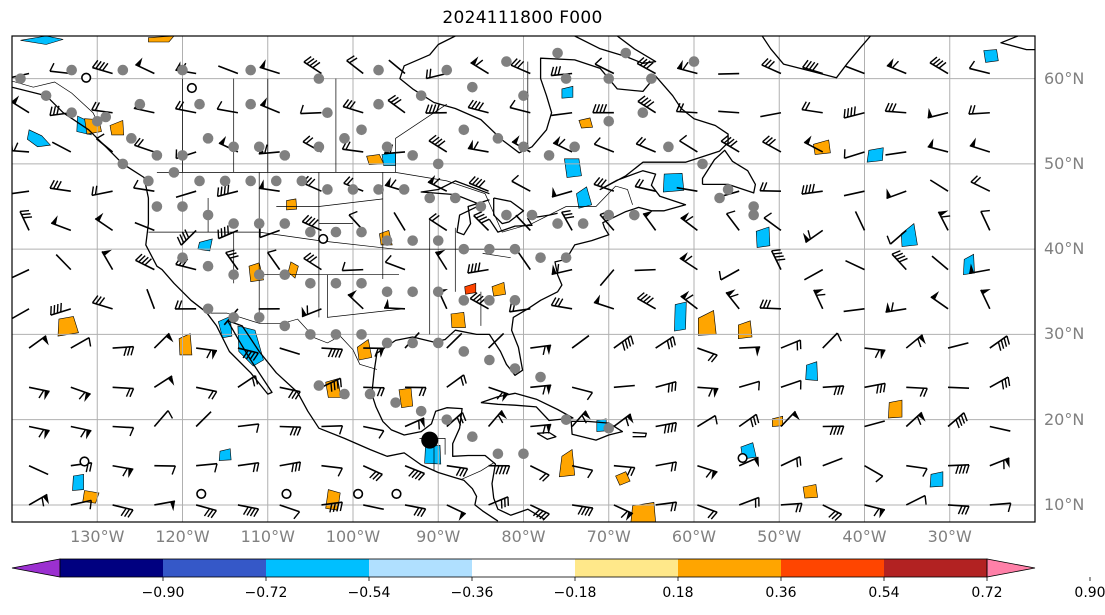  I want to click on open-circle-marker, so click(84, 461).